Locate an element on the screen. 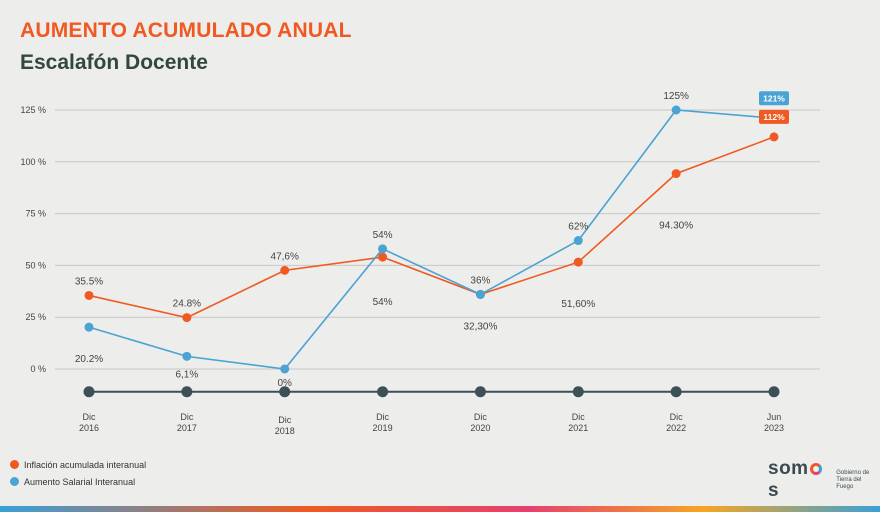  somos-logo: soms Gobierno de Tierra del Fuego is located at coordinates (824, 480).